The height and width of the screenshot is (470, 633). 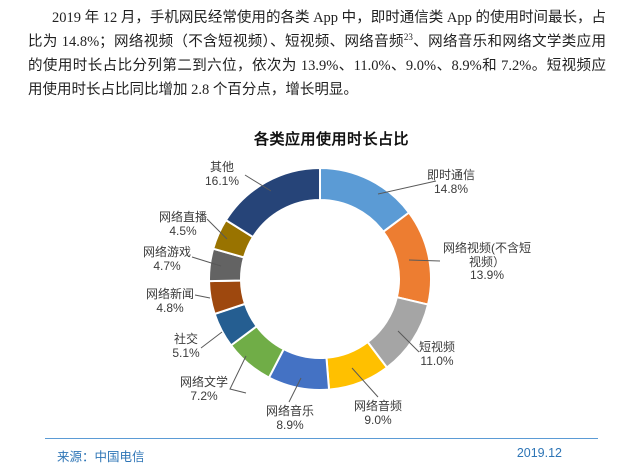 I want to click on slice-label-9: 网络直播 4.5%, so click(x=183, y=224).